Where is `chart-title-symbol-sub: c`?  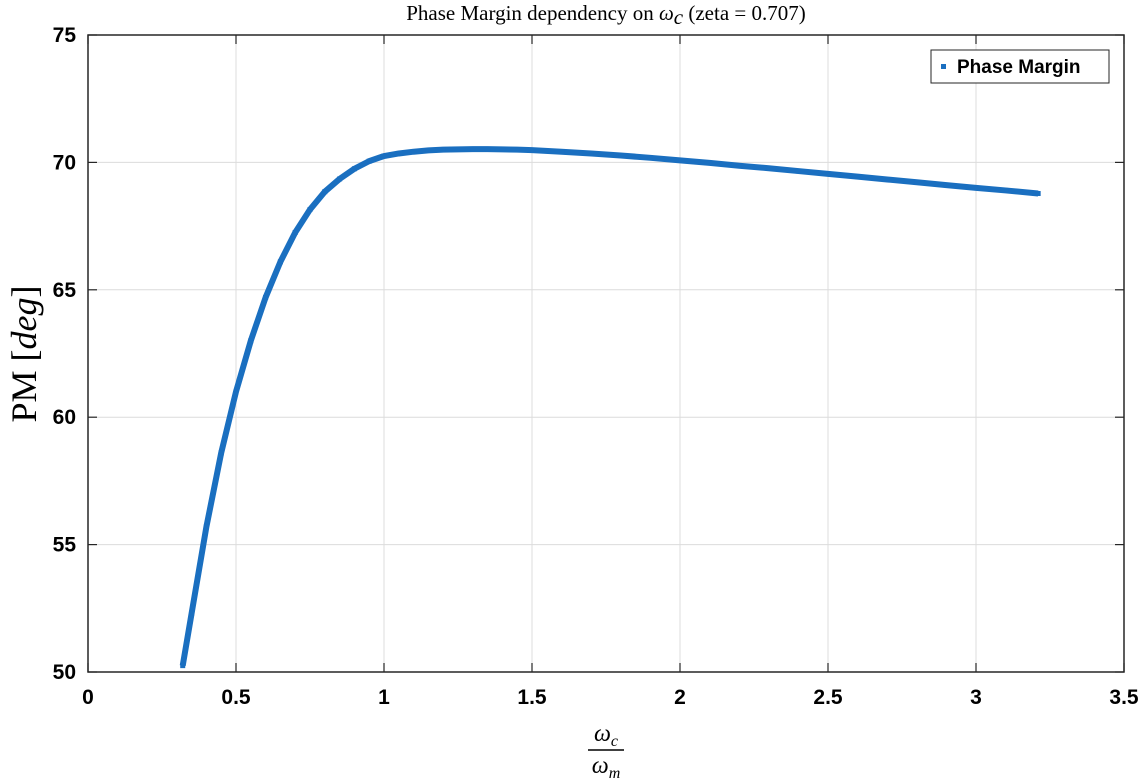
chart-title-symbol-sub: c is located at coordinates (679, 17).